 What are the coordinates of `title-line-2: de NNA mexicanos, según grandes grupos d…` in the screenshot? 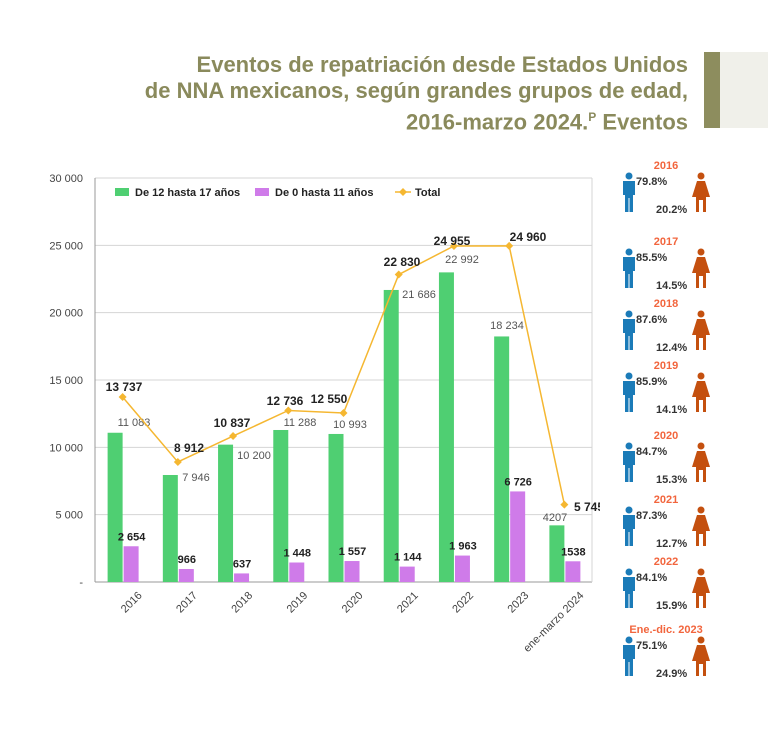 It's located at (416, 90).